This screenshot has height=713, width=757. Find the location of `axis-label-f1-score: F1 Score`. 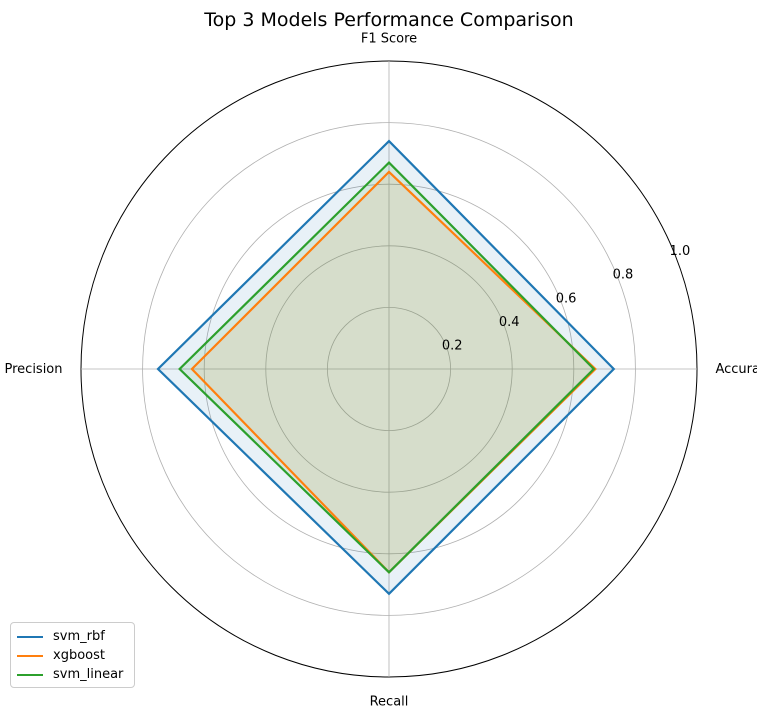

axis-label-f1-score: F1 Score is located at coordinates (389, 39).